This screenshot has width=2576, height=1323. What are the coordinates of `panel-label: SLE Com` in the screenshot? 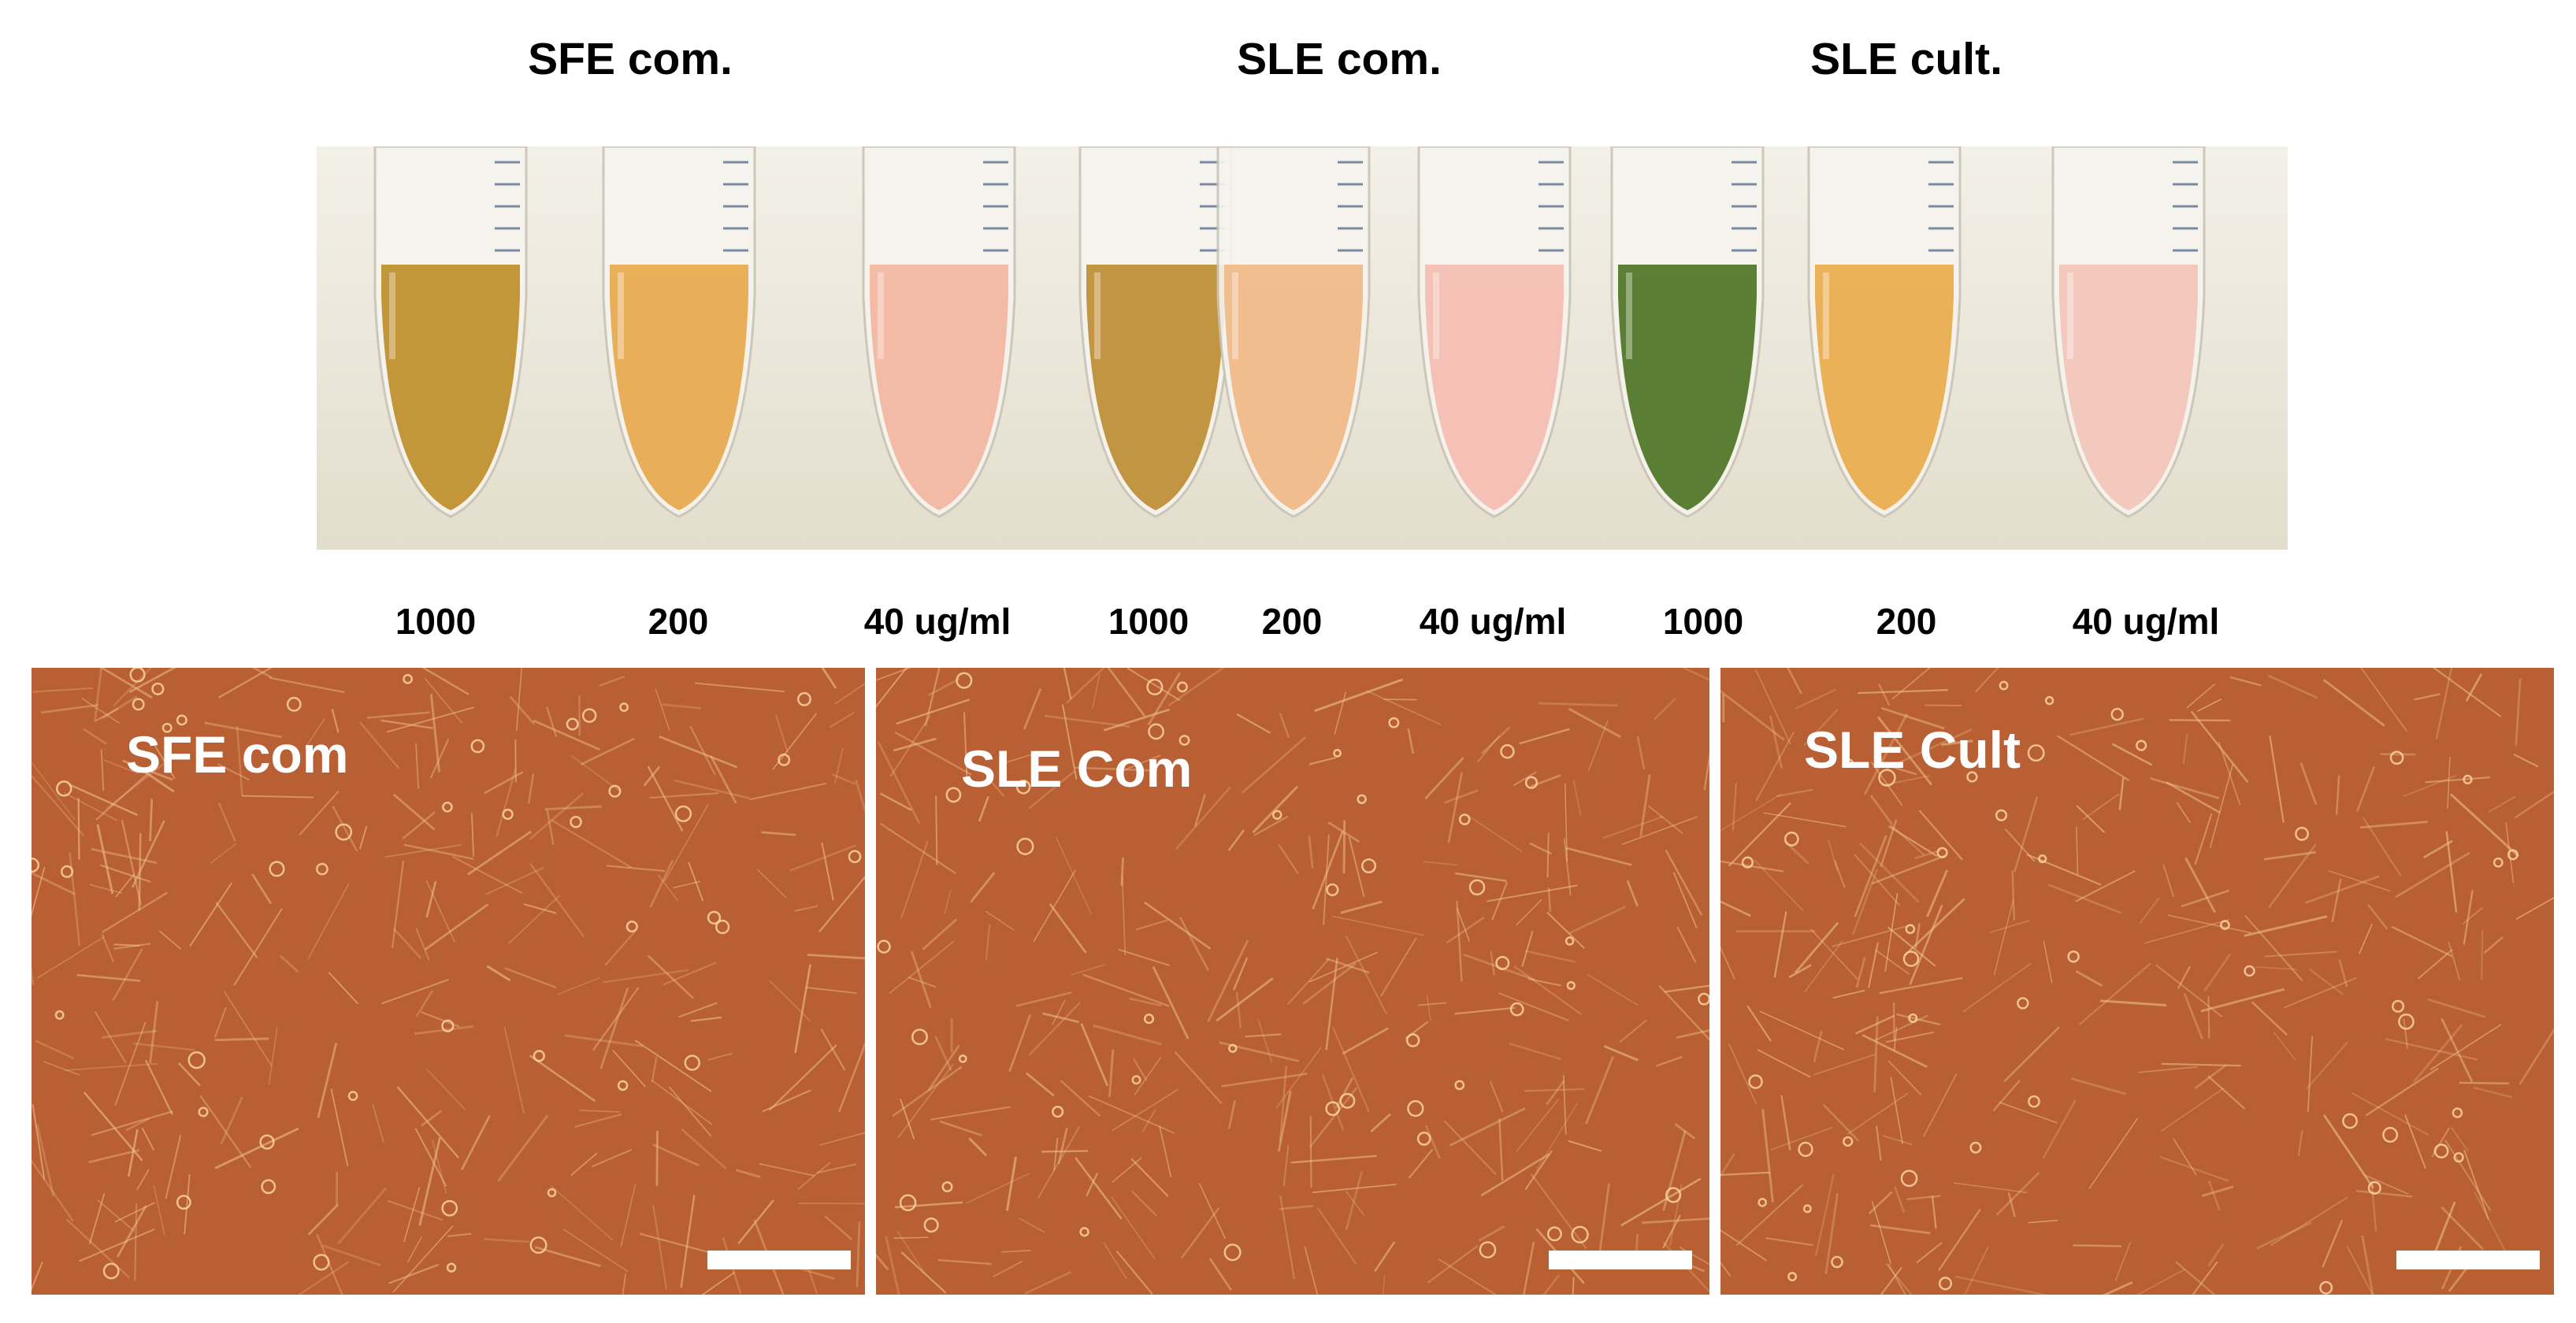 It's located at (1077, 768).